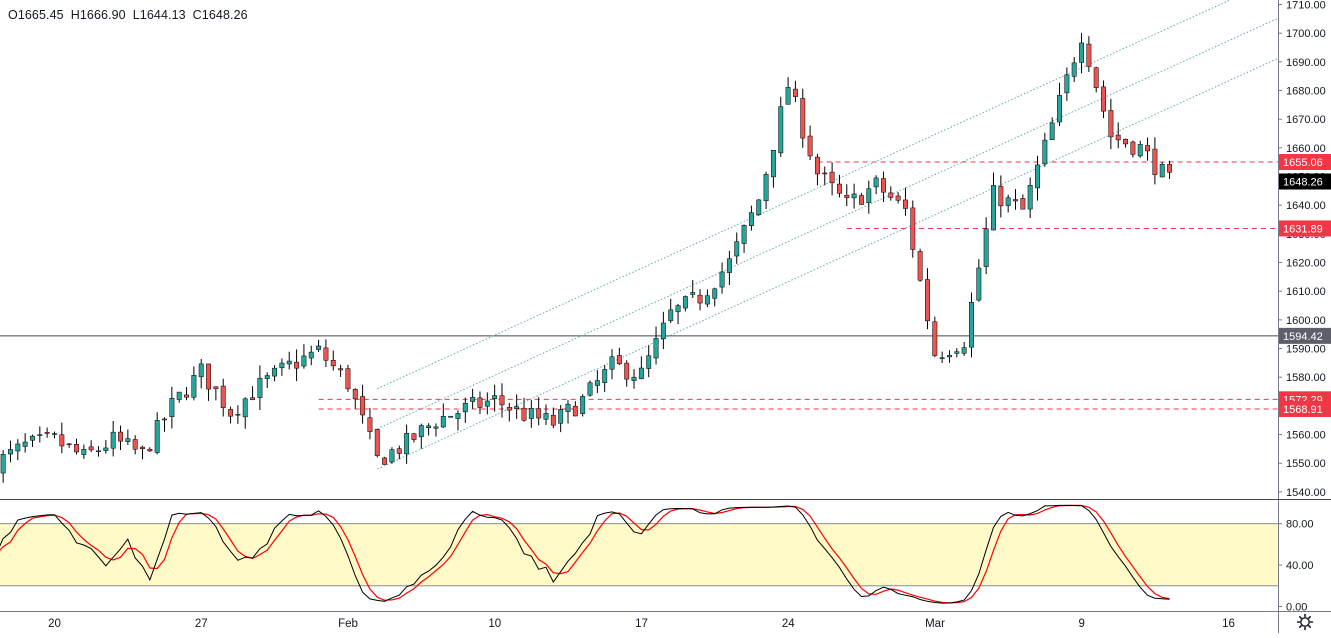  What do you see at coordinates (1228, 624) in the screenshot?
I see `time-tick-label: 16` at bounding box center [1228, 624].